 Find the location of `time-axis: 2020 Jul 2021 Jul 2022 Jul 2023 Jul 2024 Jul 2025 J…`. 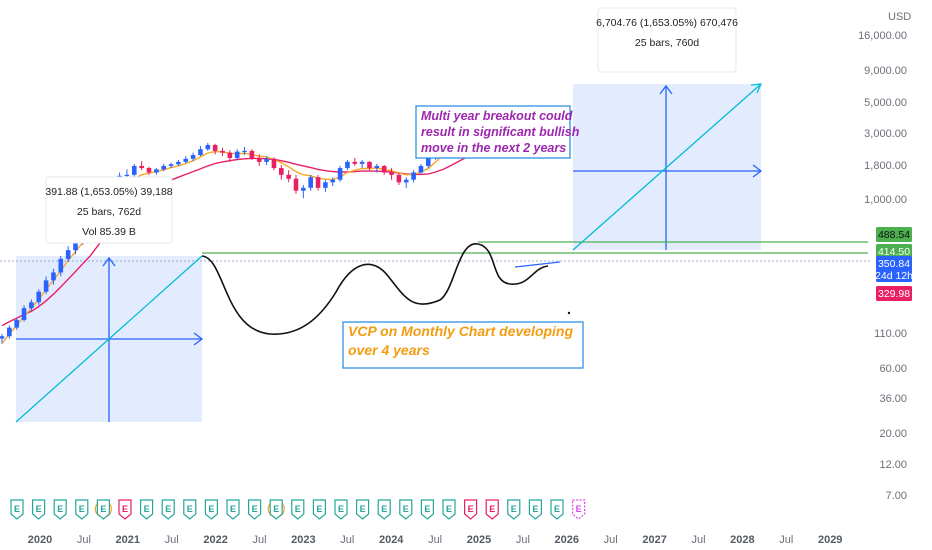

time-axis: 2020 Jul 2021 Jul 2022 Jul 2023 Jul 2024 Jul 2025 J… is located at coordinates (435, 540).